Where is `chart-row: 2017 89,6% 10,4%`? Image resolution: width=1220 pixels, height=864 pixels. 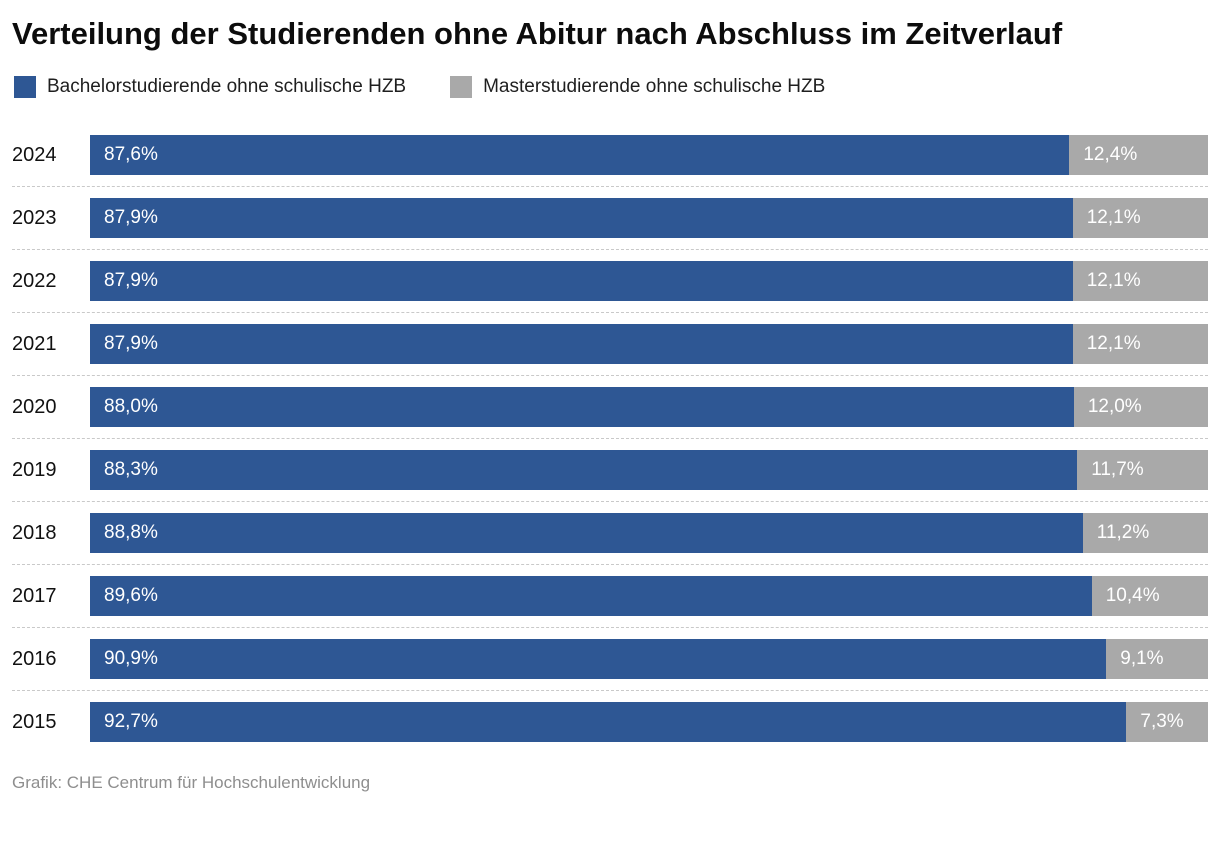 chart-row: 2017 89,6% 10,4% is located at coordinates (610, 597).